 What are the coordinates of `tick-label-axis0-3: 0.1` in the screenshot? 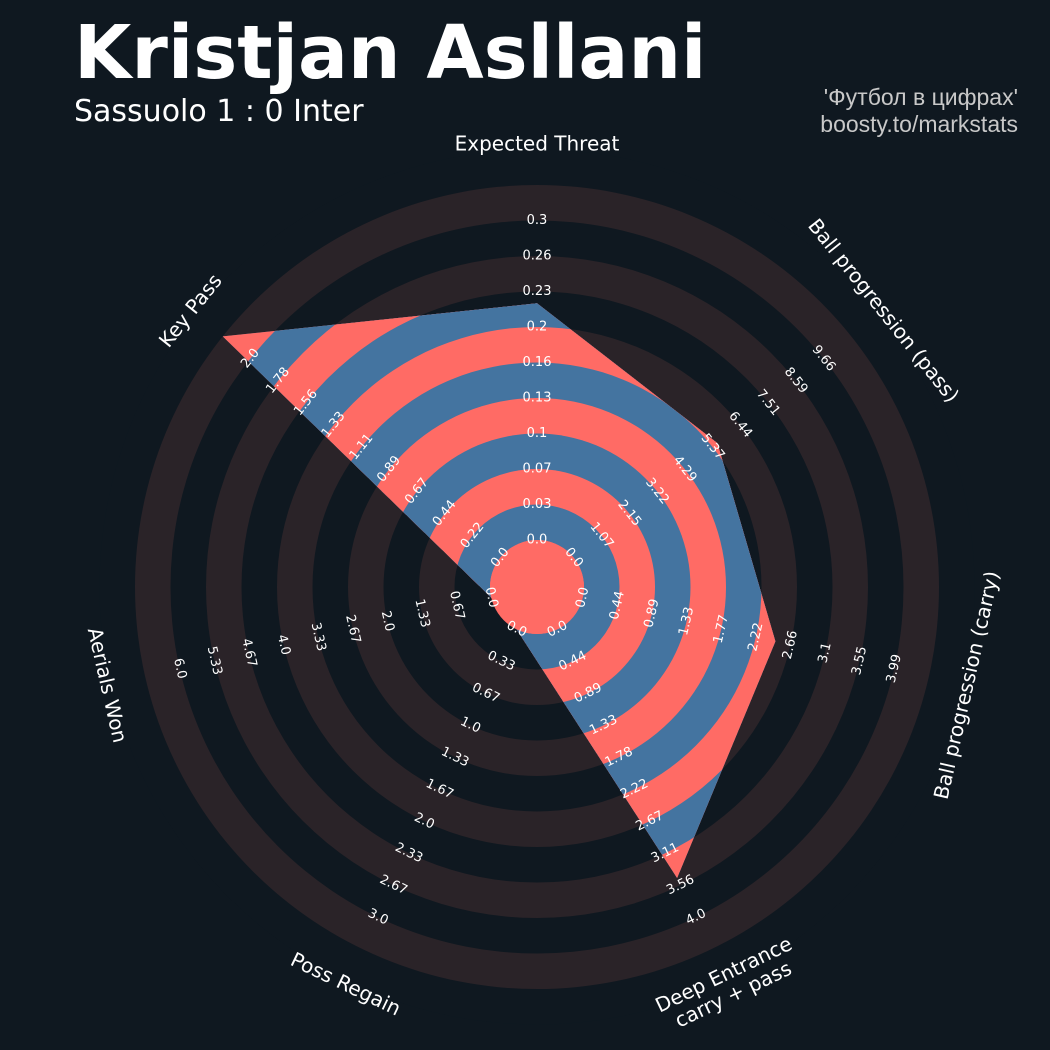 It's located at (537, 433).